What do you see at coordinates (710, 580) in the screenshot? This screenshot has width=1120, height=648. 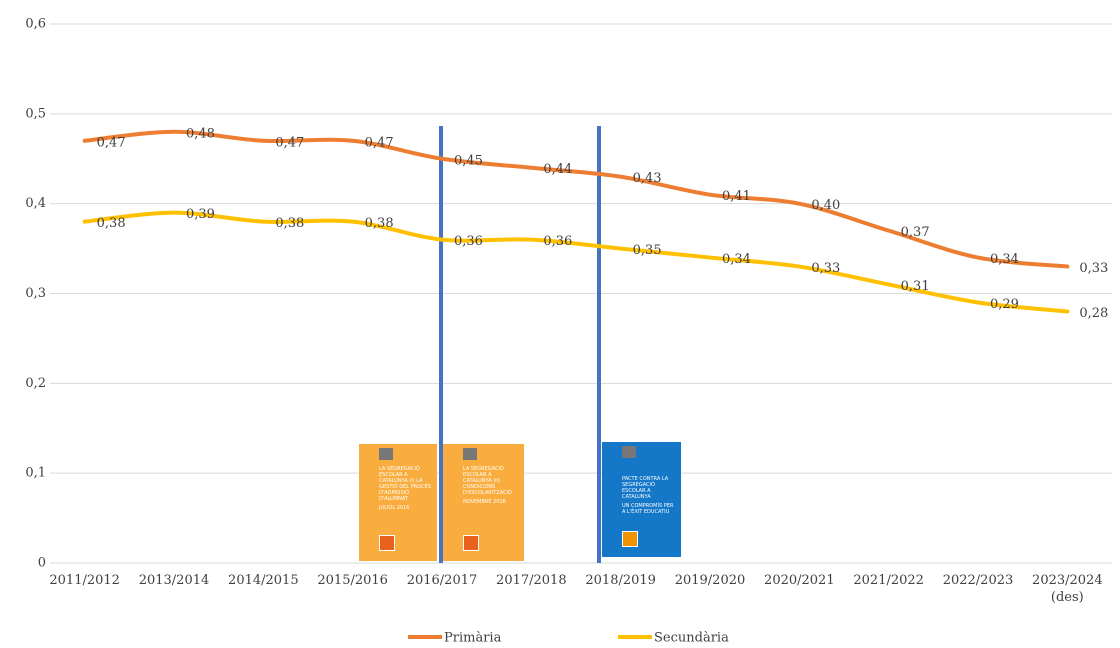 I see `x-tick-label: 2019/2020` at bounding box center [710, 580].